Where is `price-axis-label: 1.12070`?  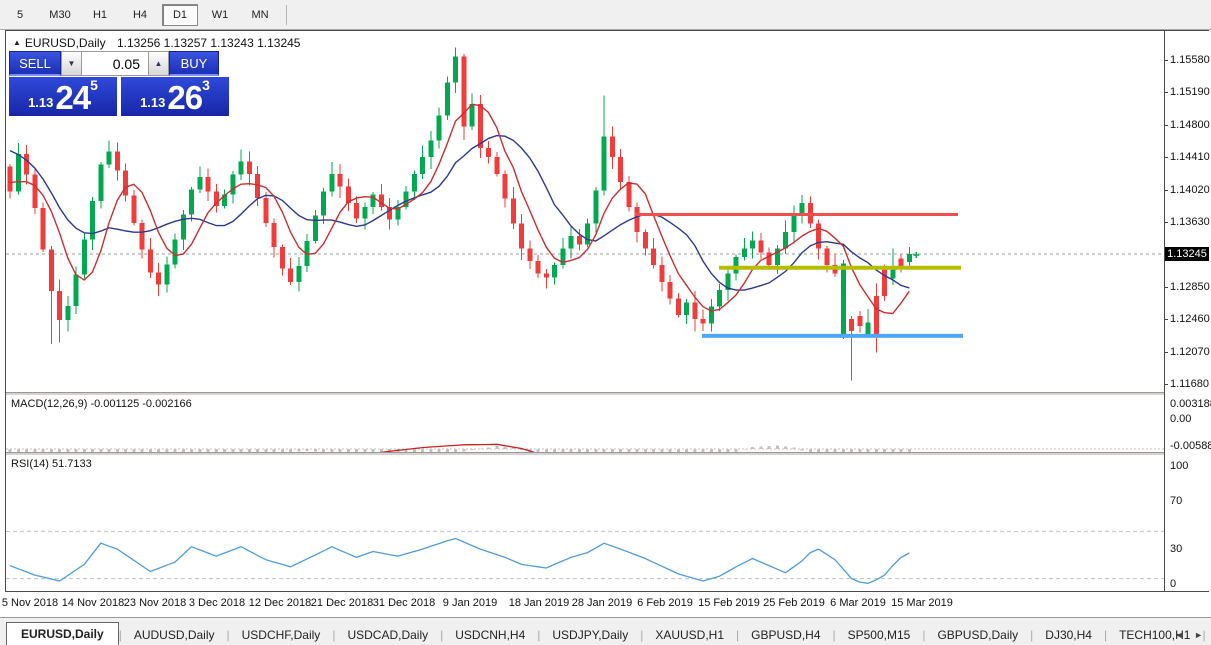 price-axis-label: 1.12070 is located at coordinates (1190, 352).